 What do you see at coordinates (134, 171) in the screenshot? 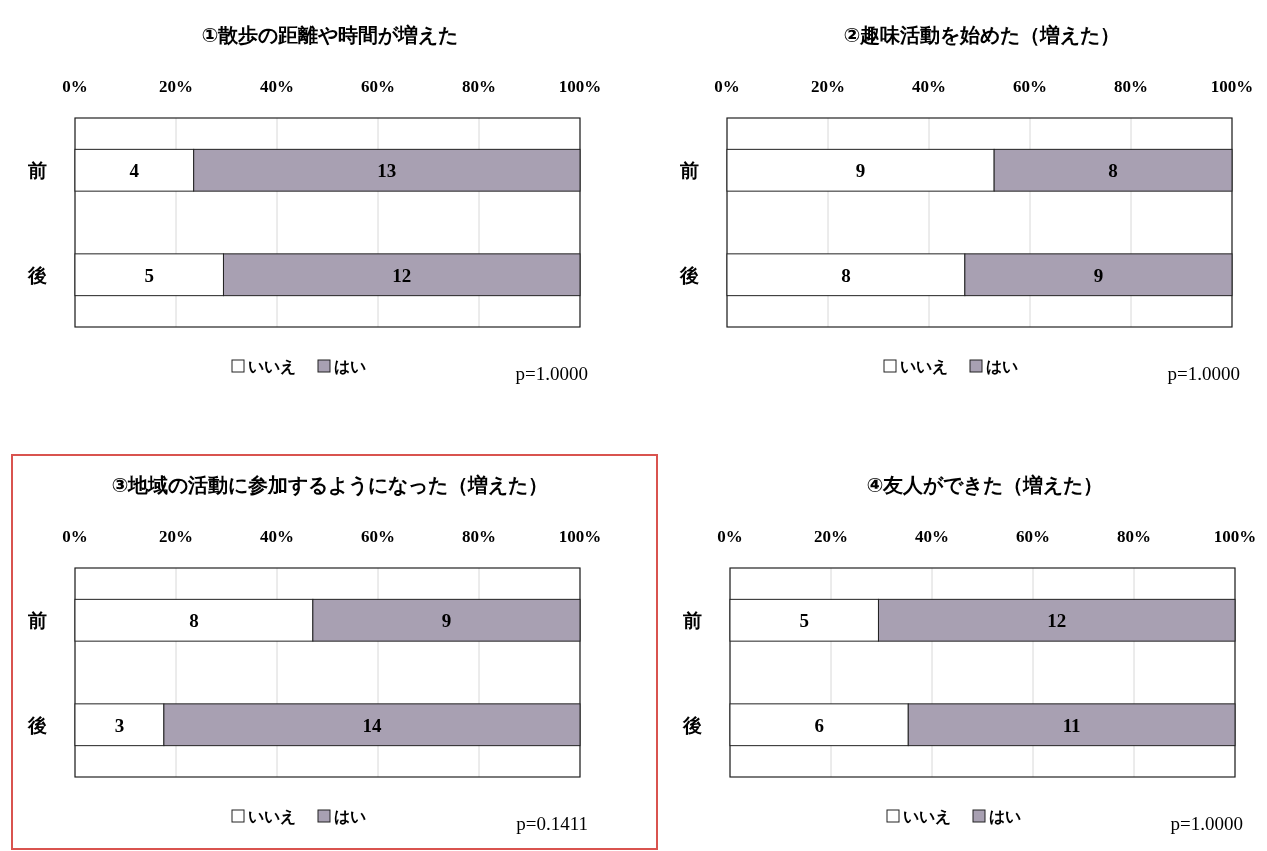
I see `annotation: 4` at bounding box center [134, 171].